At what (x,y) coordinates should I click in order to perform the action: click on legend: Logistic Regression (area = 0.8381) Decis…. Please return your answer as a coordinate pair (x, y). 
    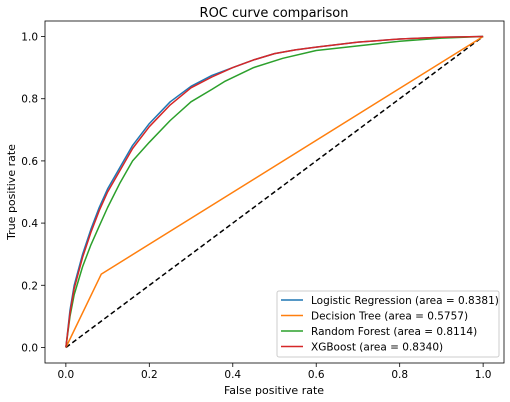
    Looking at the image, I should click on (388, 324).